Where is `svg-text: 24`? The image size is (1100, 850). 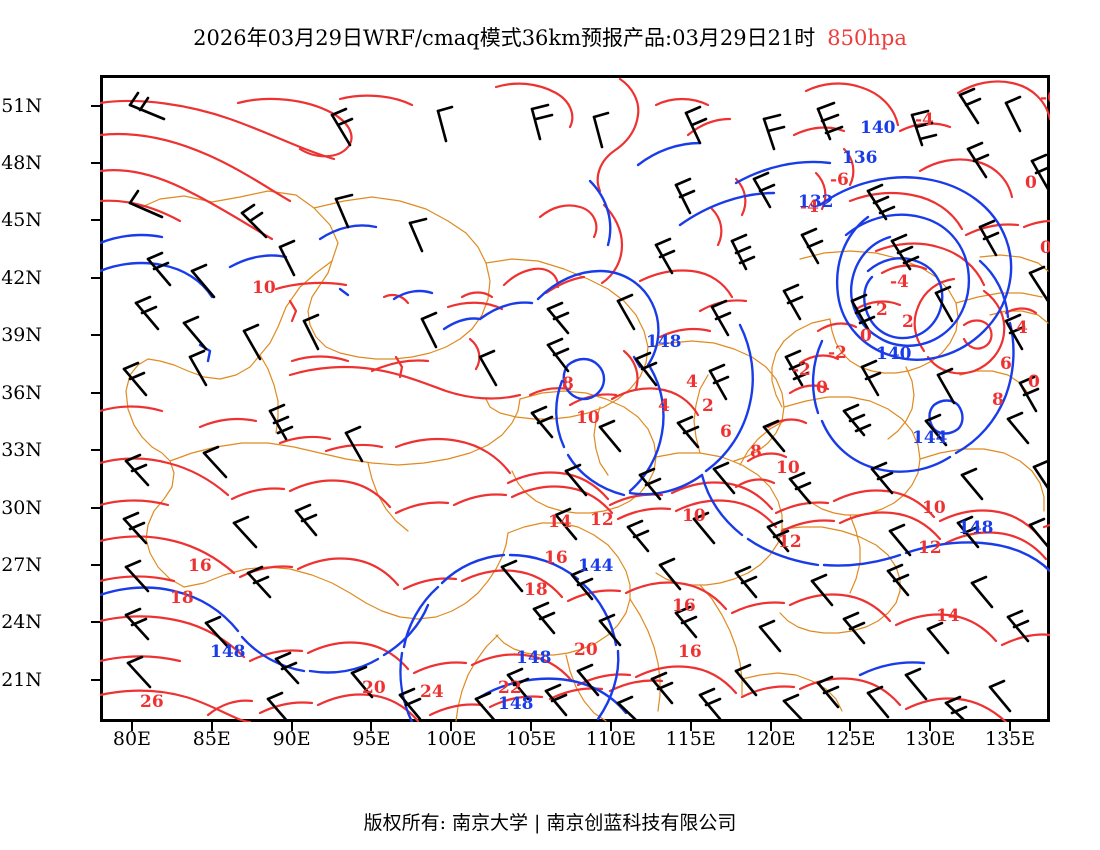 svg-text: 24 is located at coordinates (432, 692).